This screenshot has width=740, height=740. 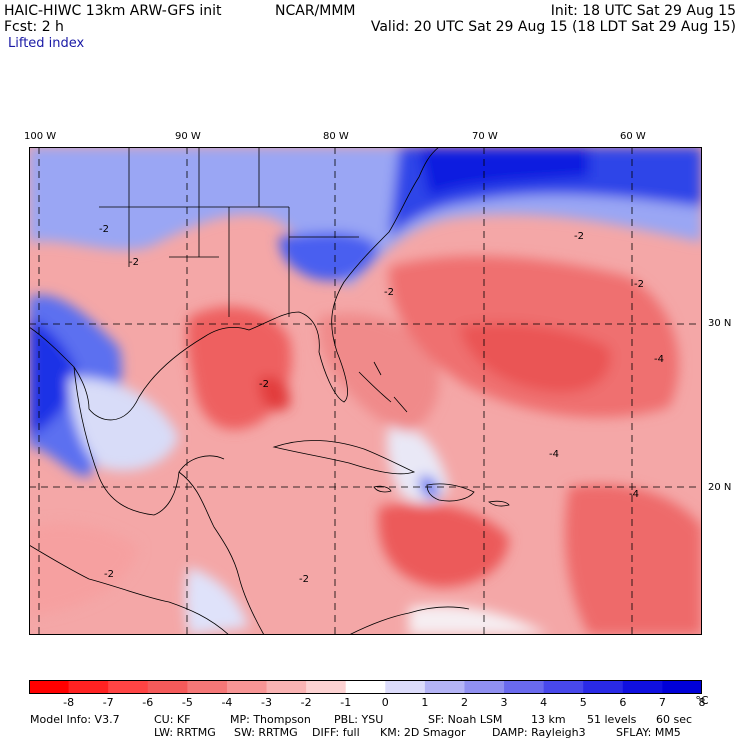 I want to click on bahamas, so click(x=383, y=387).